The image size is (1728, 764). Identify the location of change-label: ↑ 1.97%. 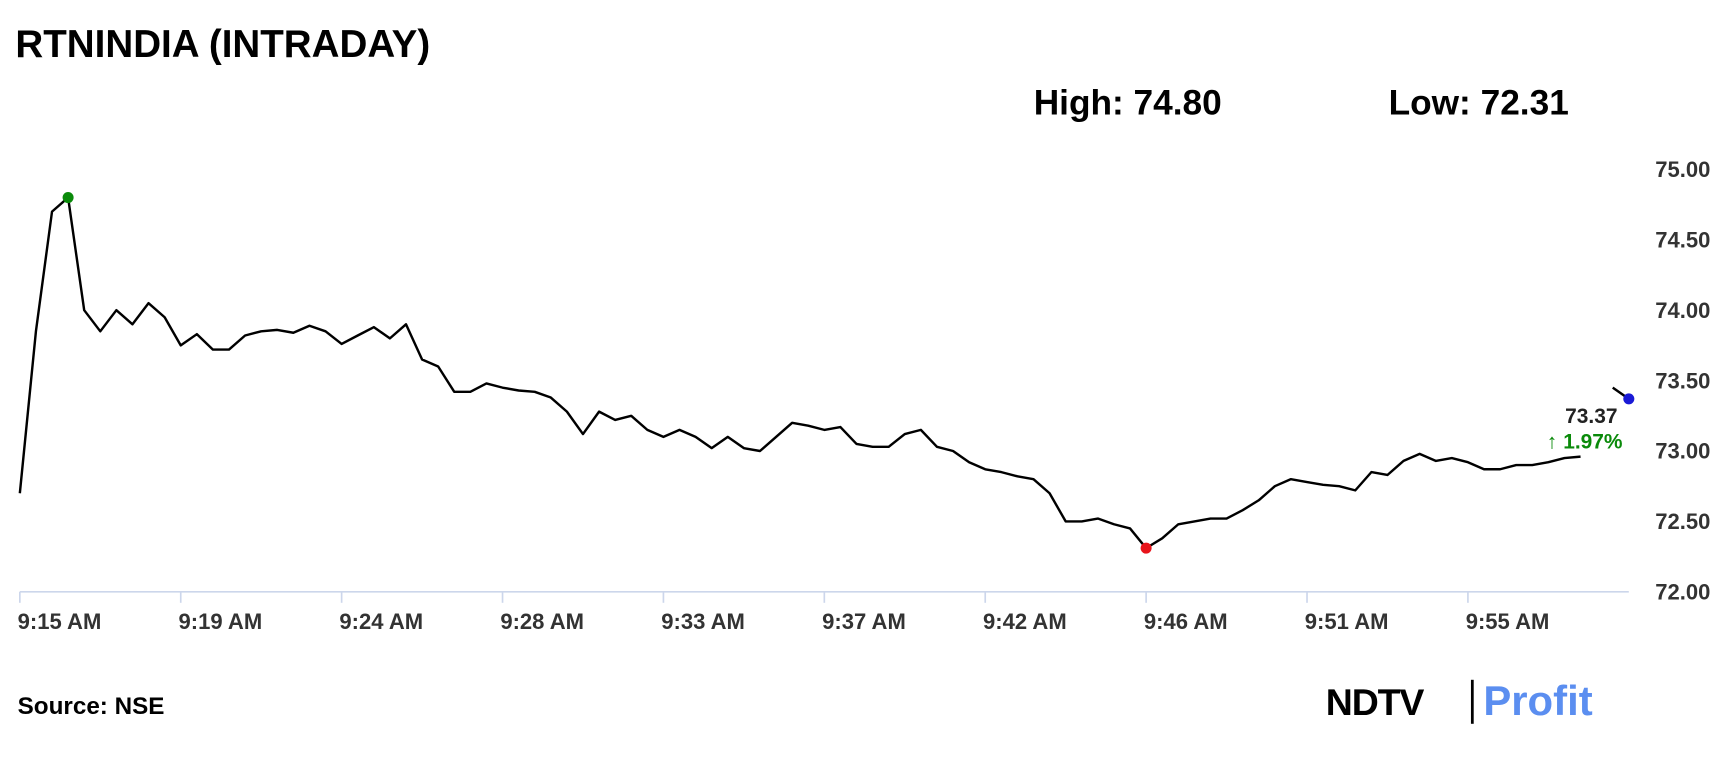
(1585, 441).